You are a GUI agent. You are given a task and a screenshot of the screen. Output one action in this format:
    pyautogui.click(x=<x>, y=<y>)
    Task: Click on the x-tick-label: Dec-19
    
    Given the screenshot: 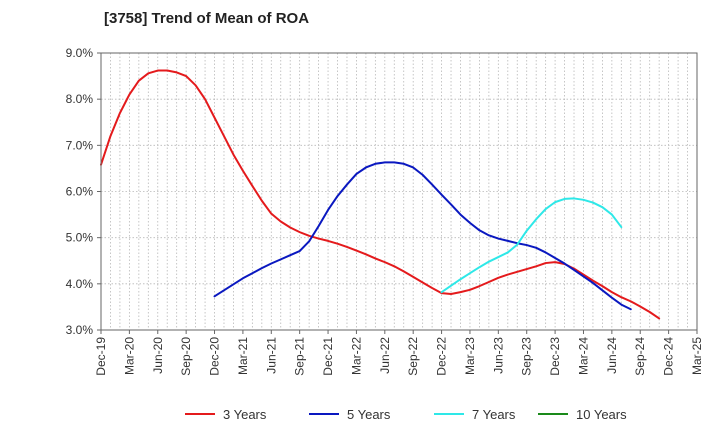 What is the action you would take?
    pyautogui.click(x=101, y=356)
    